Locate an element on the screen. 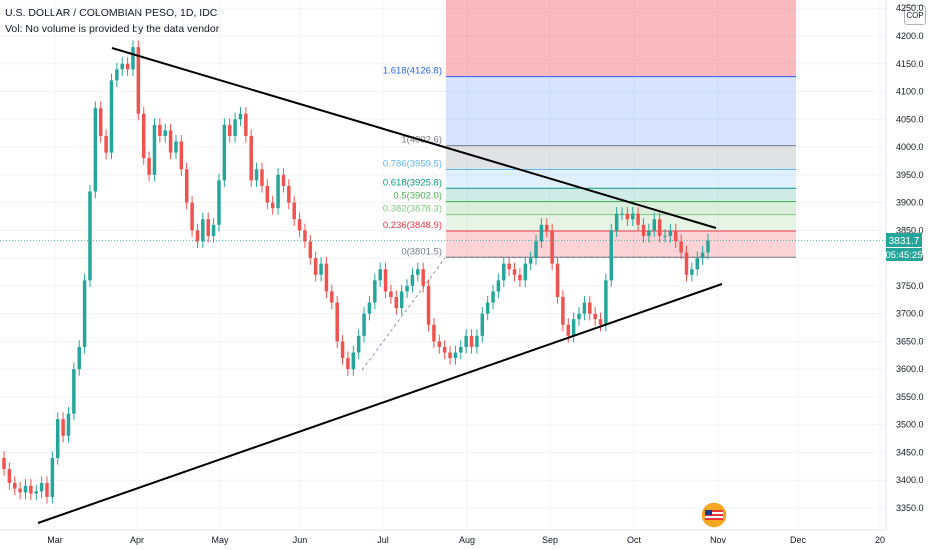 The image size is (932, 550). currency-button: COP is located at coordinates (915, 15).